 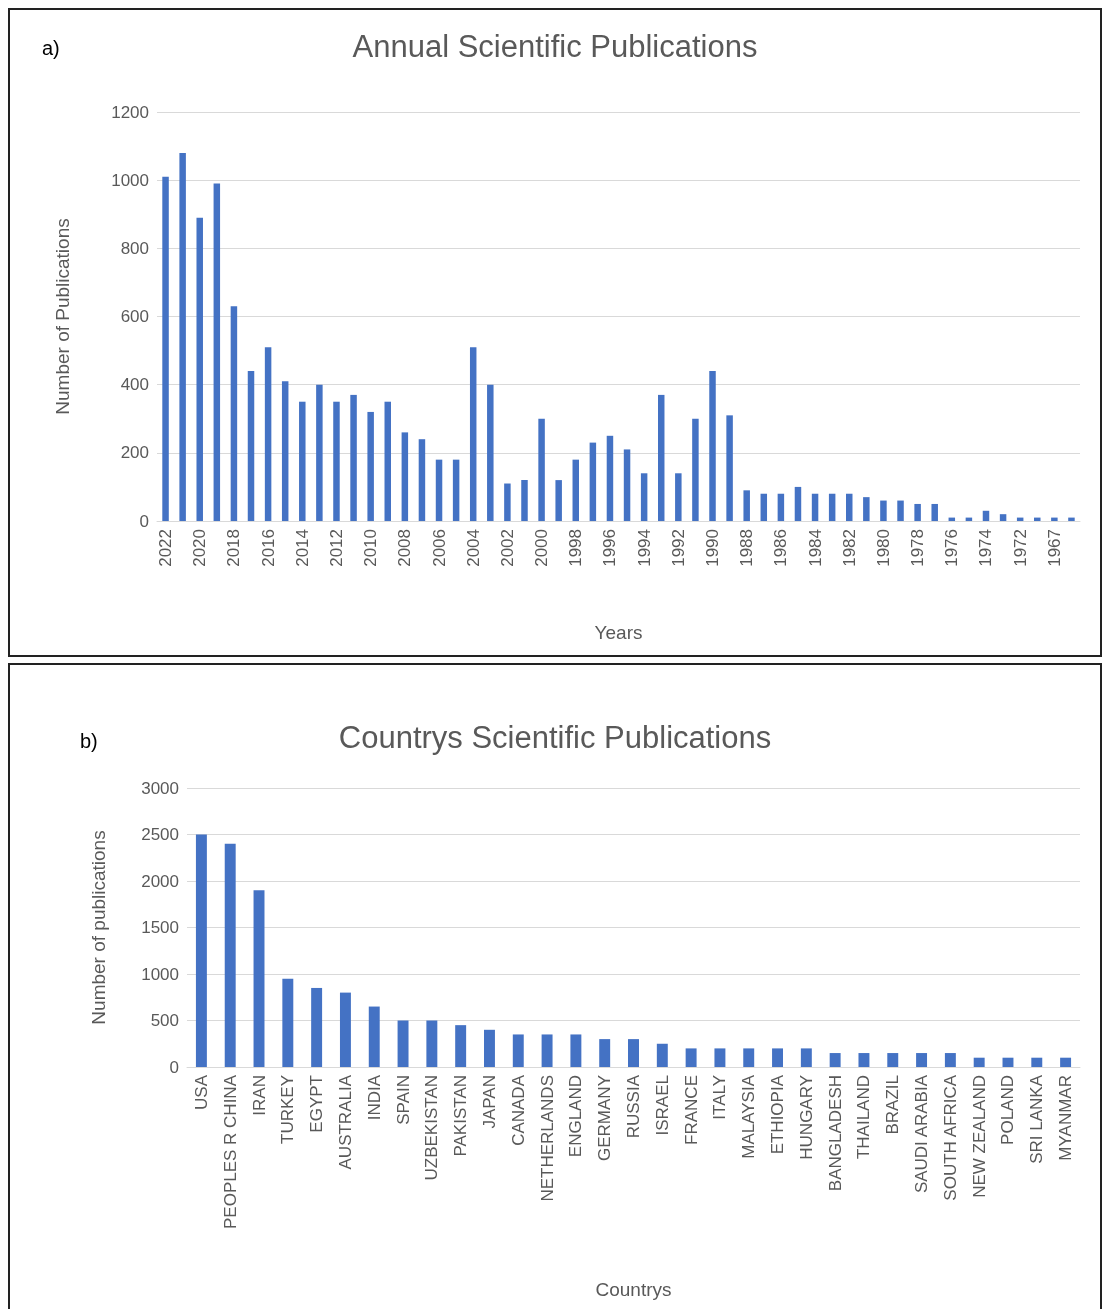 I want to click on x-tick-label: UZBEKISTAN, so click(x=432, y=1128).